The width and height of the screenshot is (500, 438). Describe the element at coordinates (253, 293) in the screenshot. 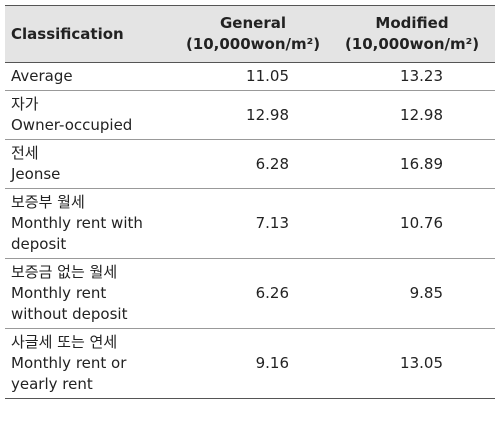

I see `general-value: 6.26` at that location.